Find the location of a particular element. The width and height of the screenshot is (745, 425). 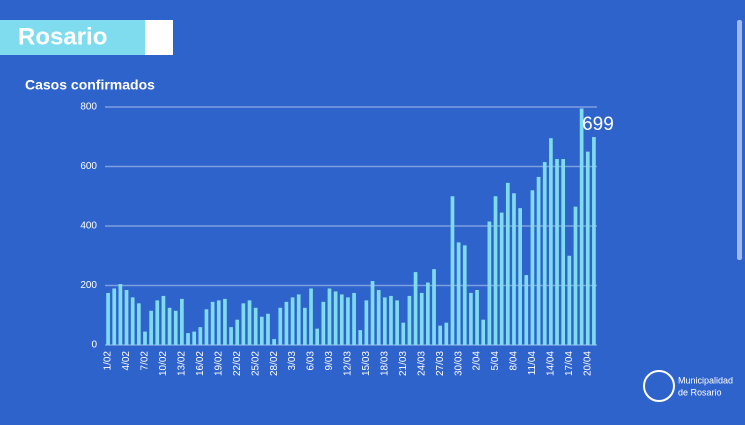

x-tick-label: 28/02 is located at coordinates (274, 363).